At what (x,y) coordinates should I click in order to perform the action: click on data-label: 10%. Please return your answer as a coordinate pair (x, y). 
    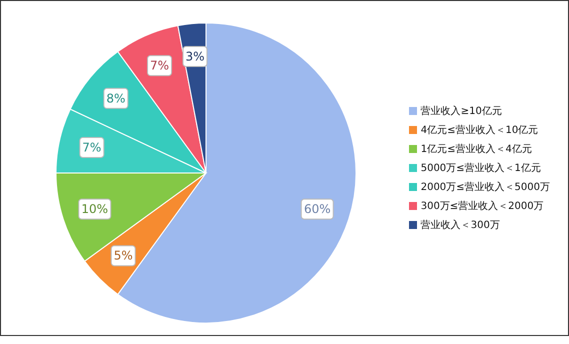
    Looking at the image, I should click on (94, 209).